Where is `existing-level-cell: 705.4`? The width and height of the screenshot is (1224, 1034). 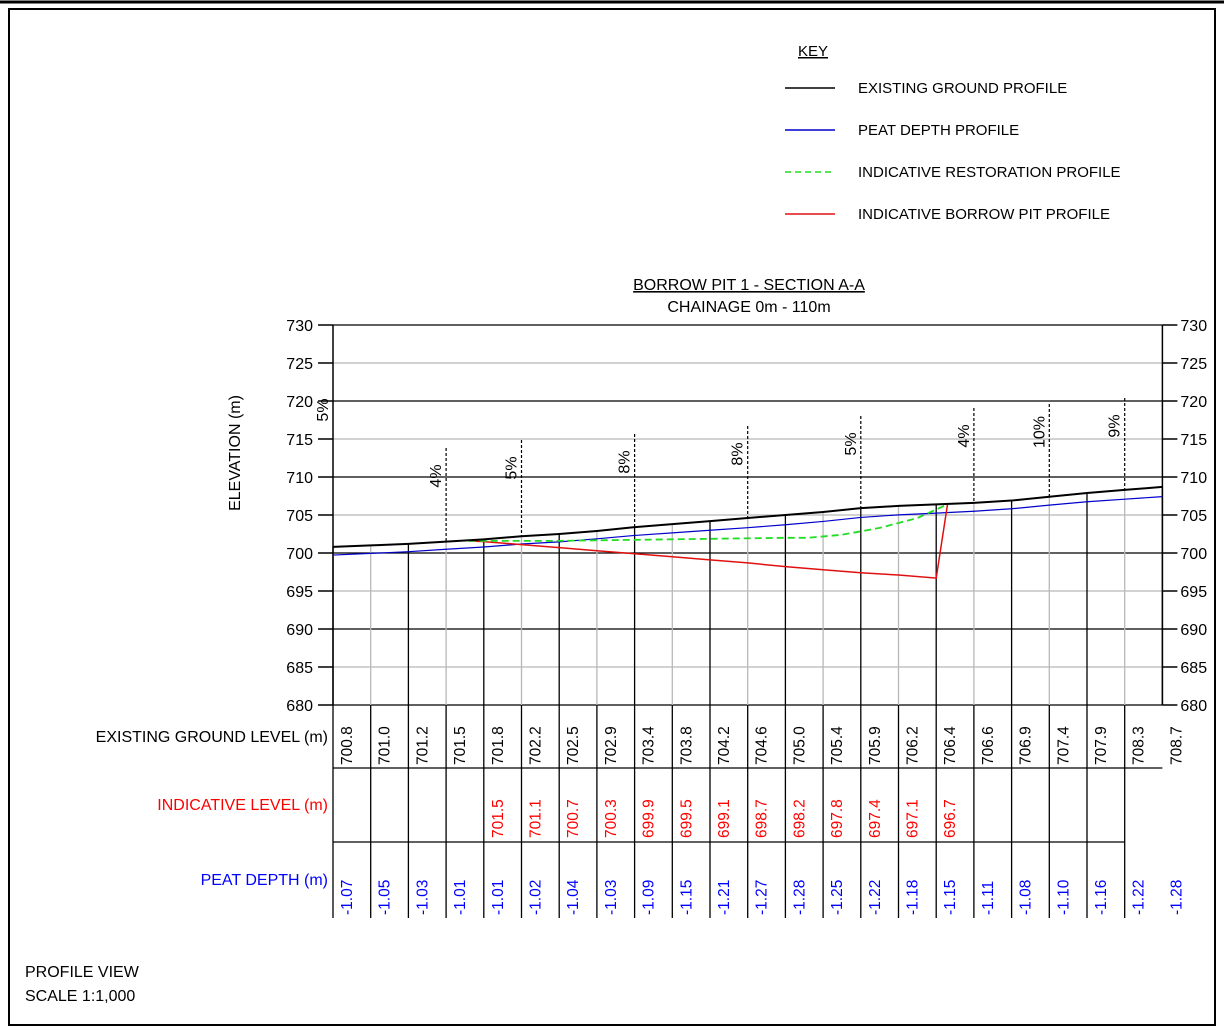 existing-level-cell: 705.4 is located at coordinates (837, 745).